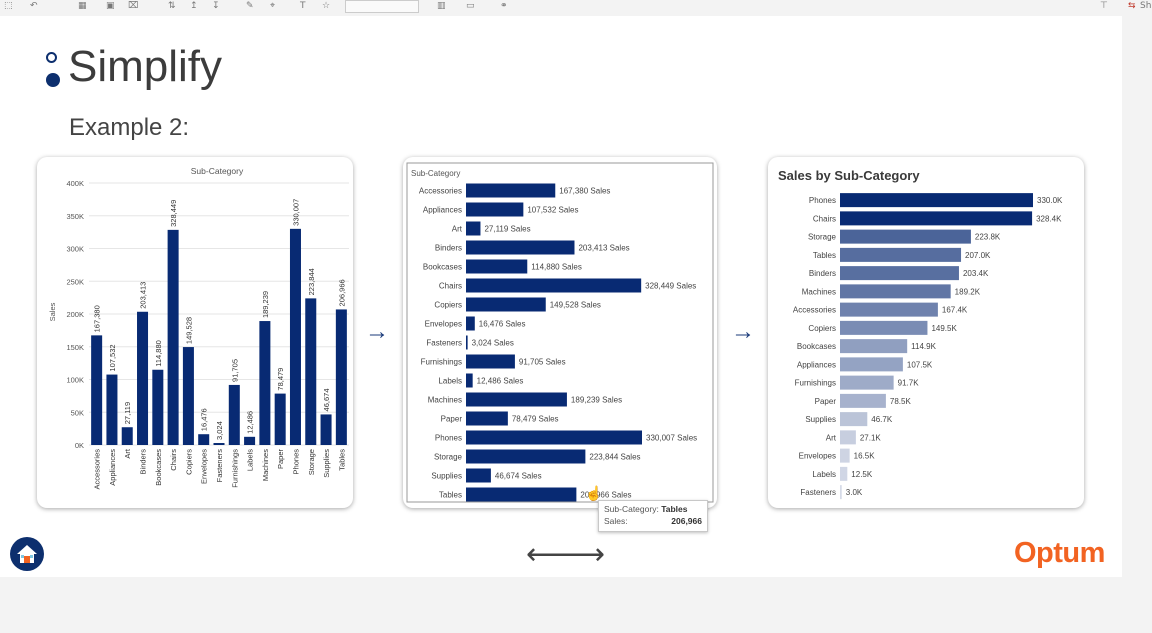 The image size is (1152, 633). I want to click on data-label: 91.7K, so click(909, 383).